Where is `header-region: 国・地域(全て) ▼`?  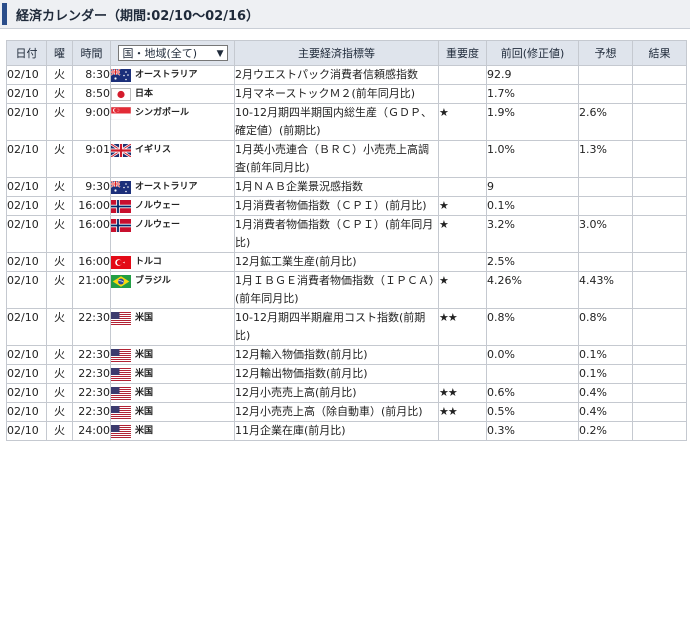
header-region: 国・地域(全て) ▼ is located at coordinates (172, 53).